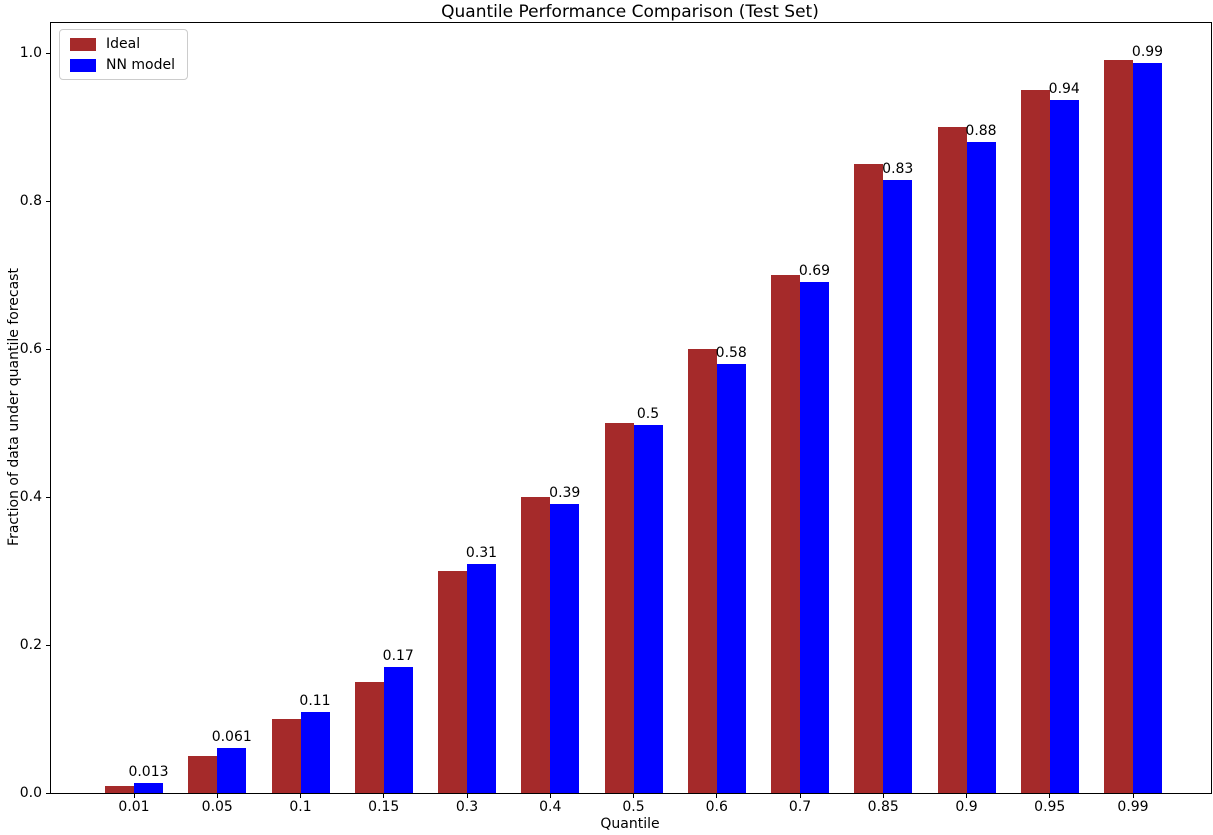  Describe the element at coordinates (140, 65) in the screenshot. I see `legend-label-nn-model: NN model` at that location.